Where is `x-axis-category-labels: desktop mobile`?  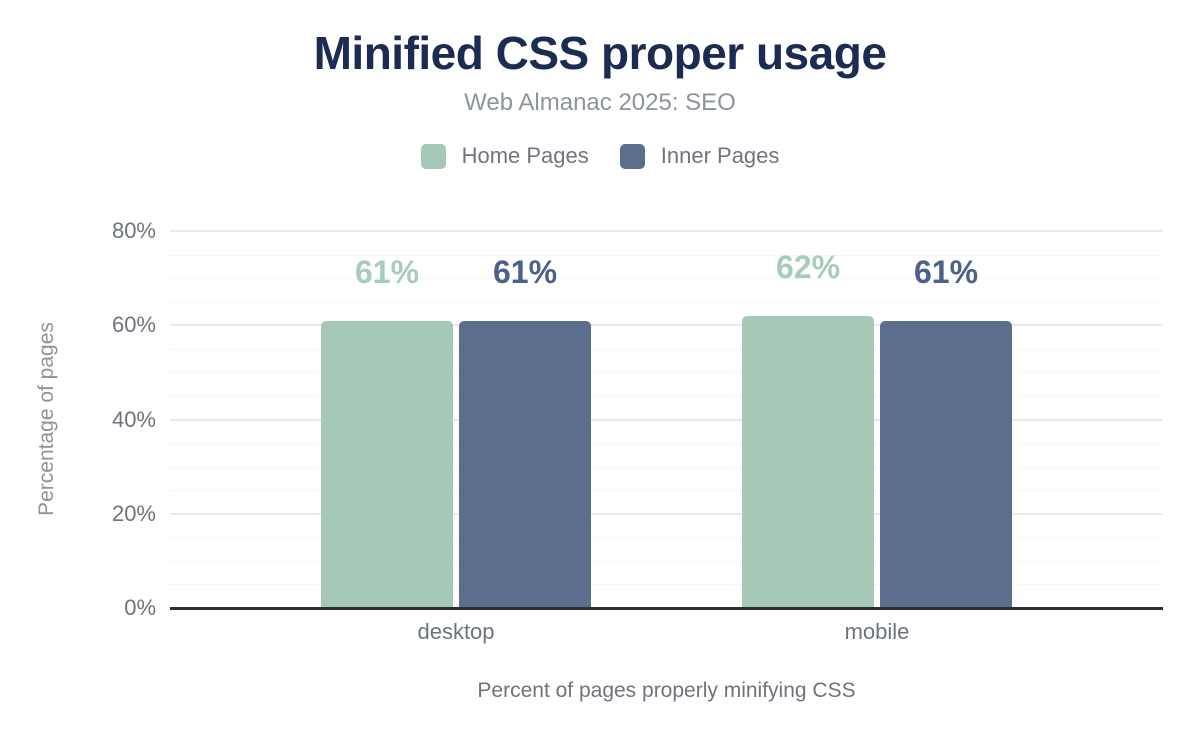 x-axis-category-labels: desktop mobile is located at coordinates (666, 632).